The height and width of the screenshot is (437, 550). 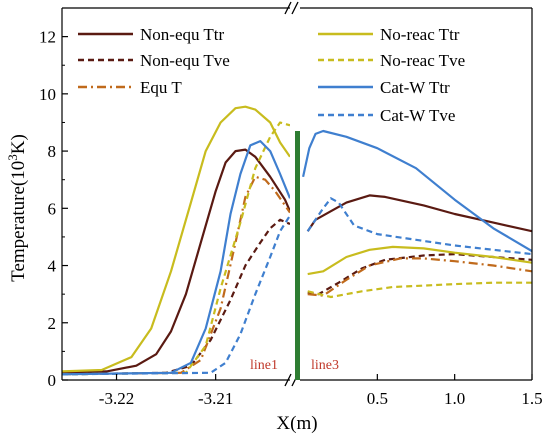 I want to click on y-tick-label: 0, so click(x=52, y=380).